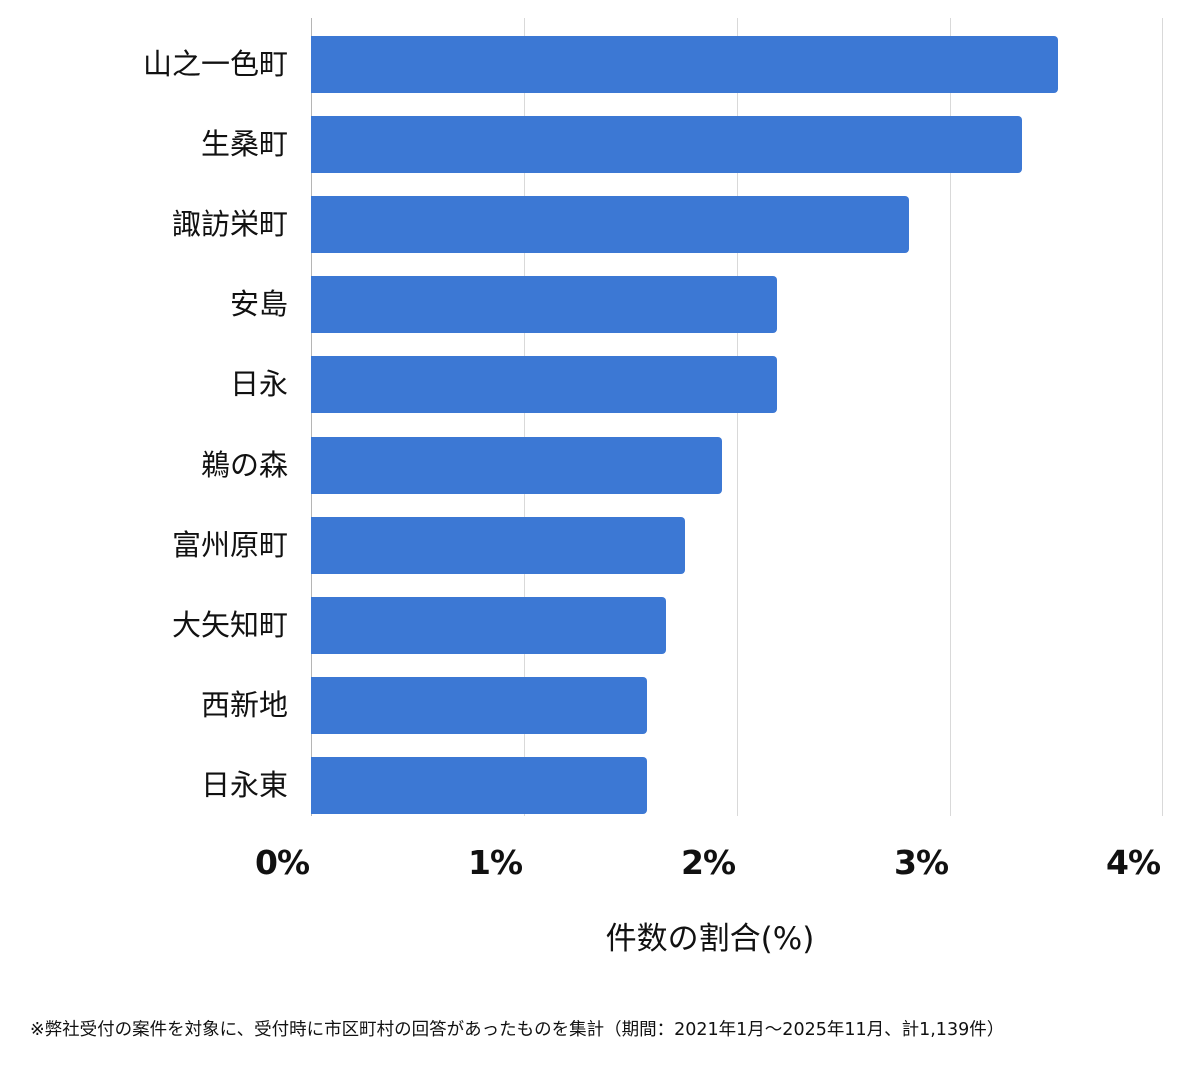  I want to click on y-axis-line, so click(311, 417).